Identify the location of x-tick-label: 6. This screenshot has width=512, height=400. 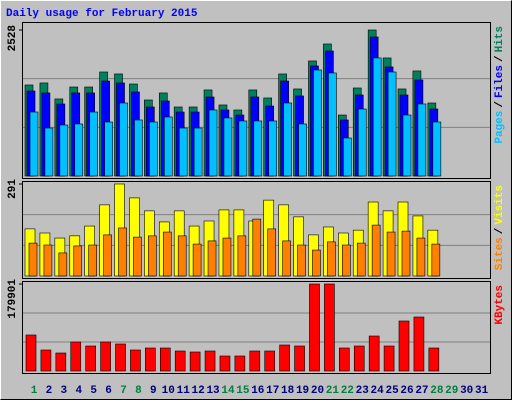
(108, 391).